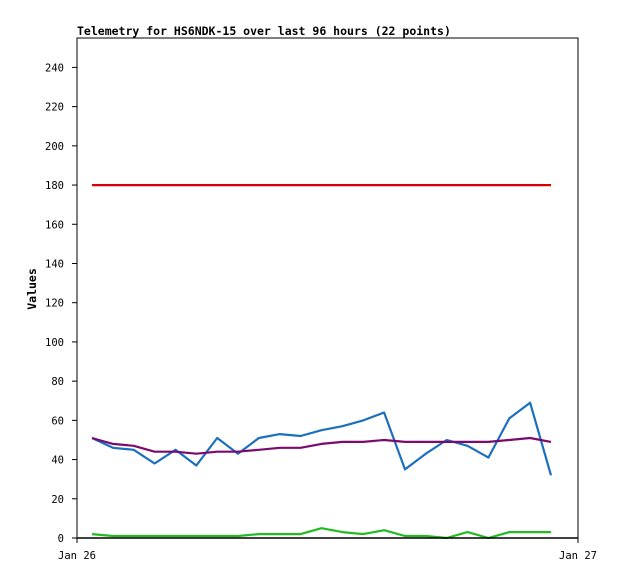 This screenshot has height=584, width=618. Describe the element at coordinates (327, 550) in the screenshot. I see `x-axis: Jan 26 Jan 27` at that location.